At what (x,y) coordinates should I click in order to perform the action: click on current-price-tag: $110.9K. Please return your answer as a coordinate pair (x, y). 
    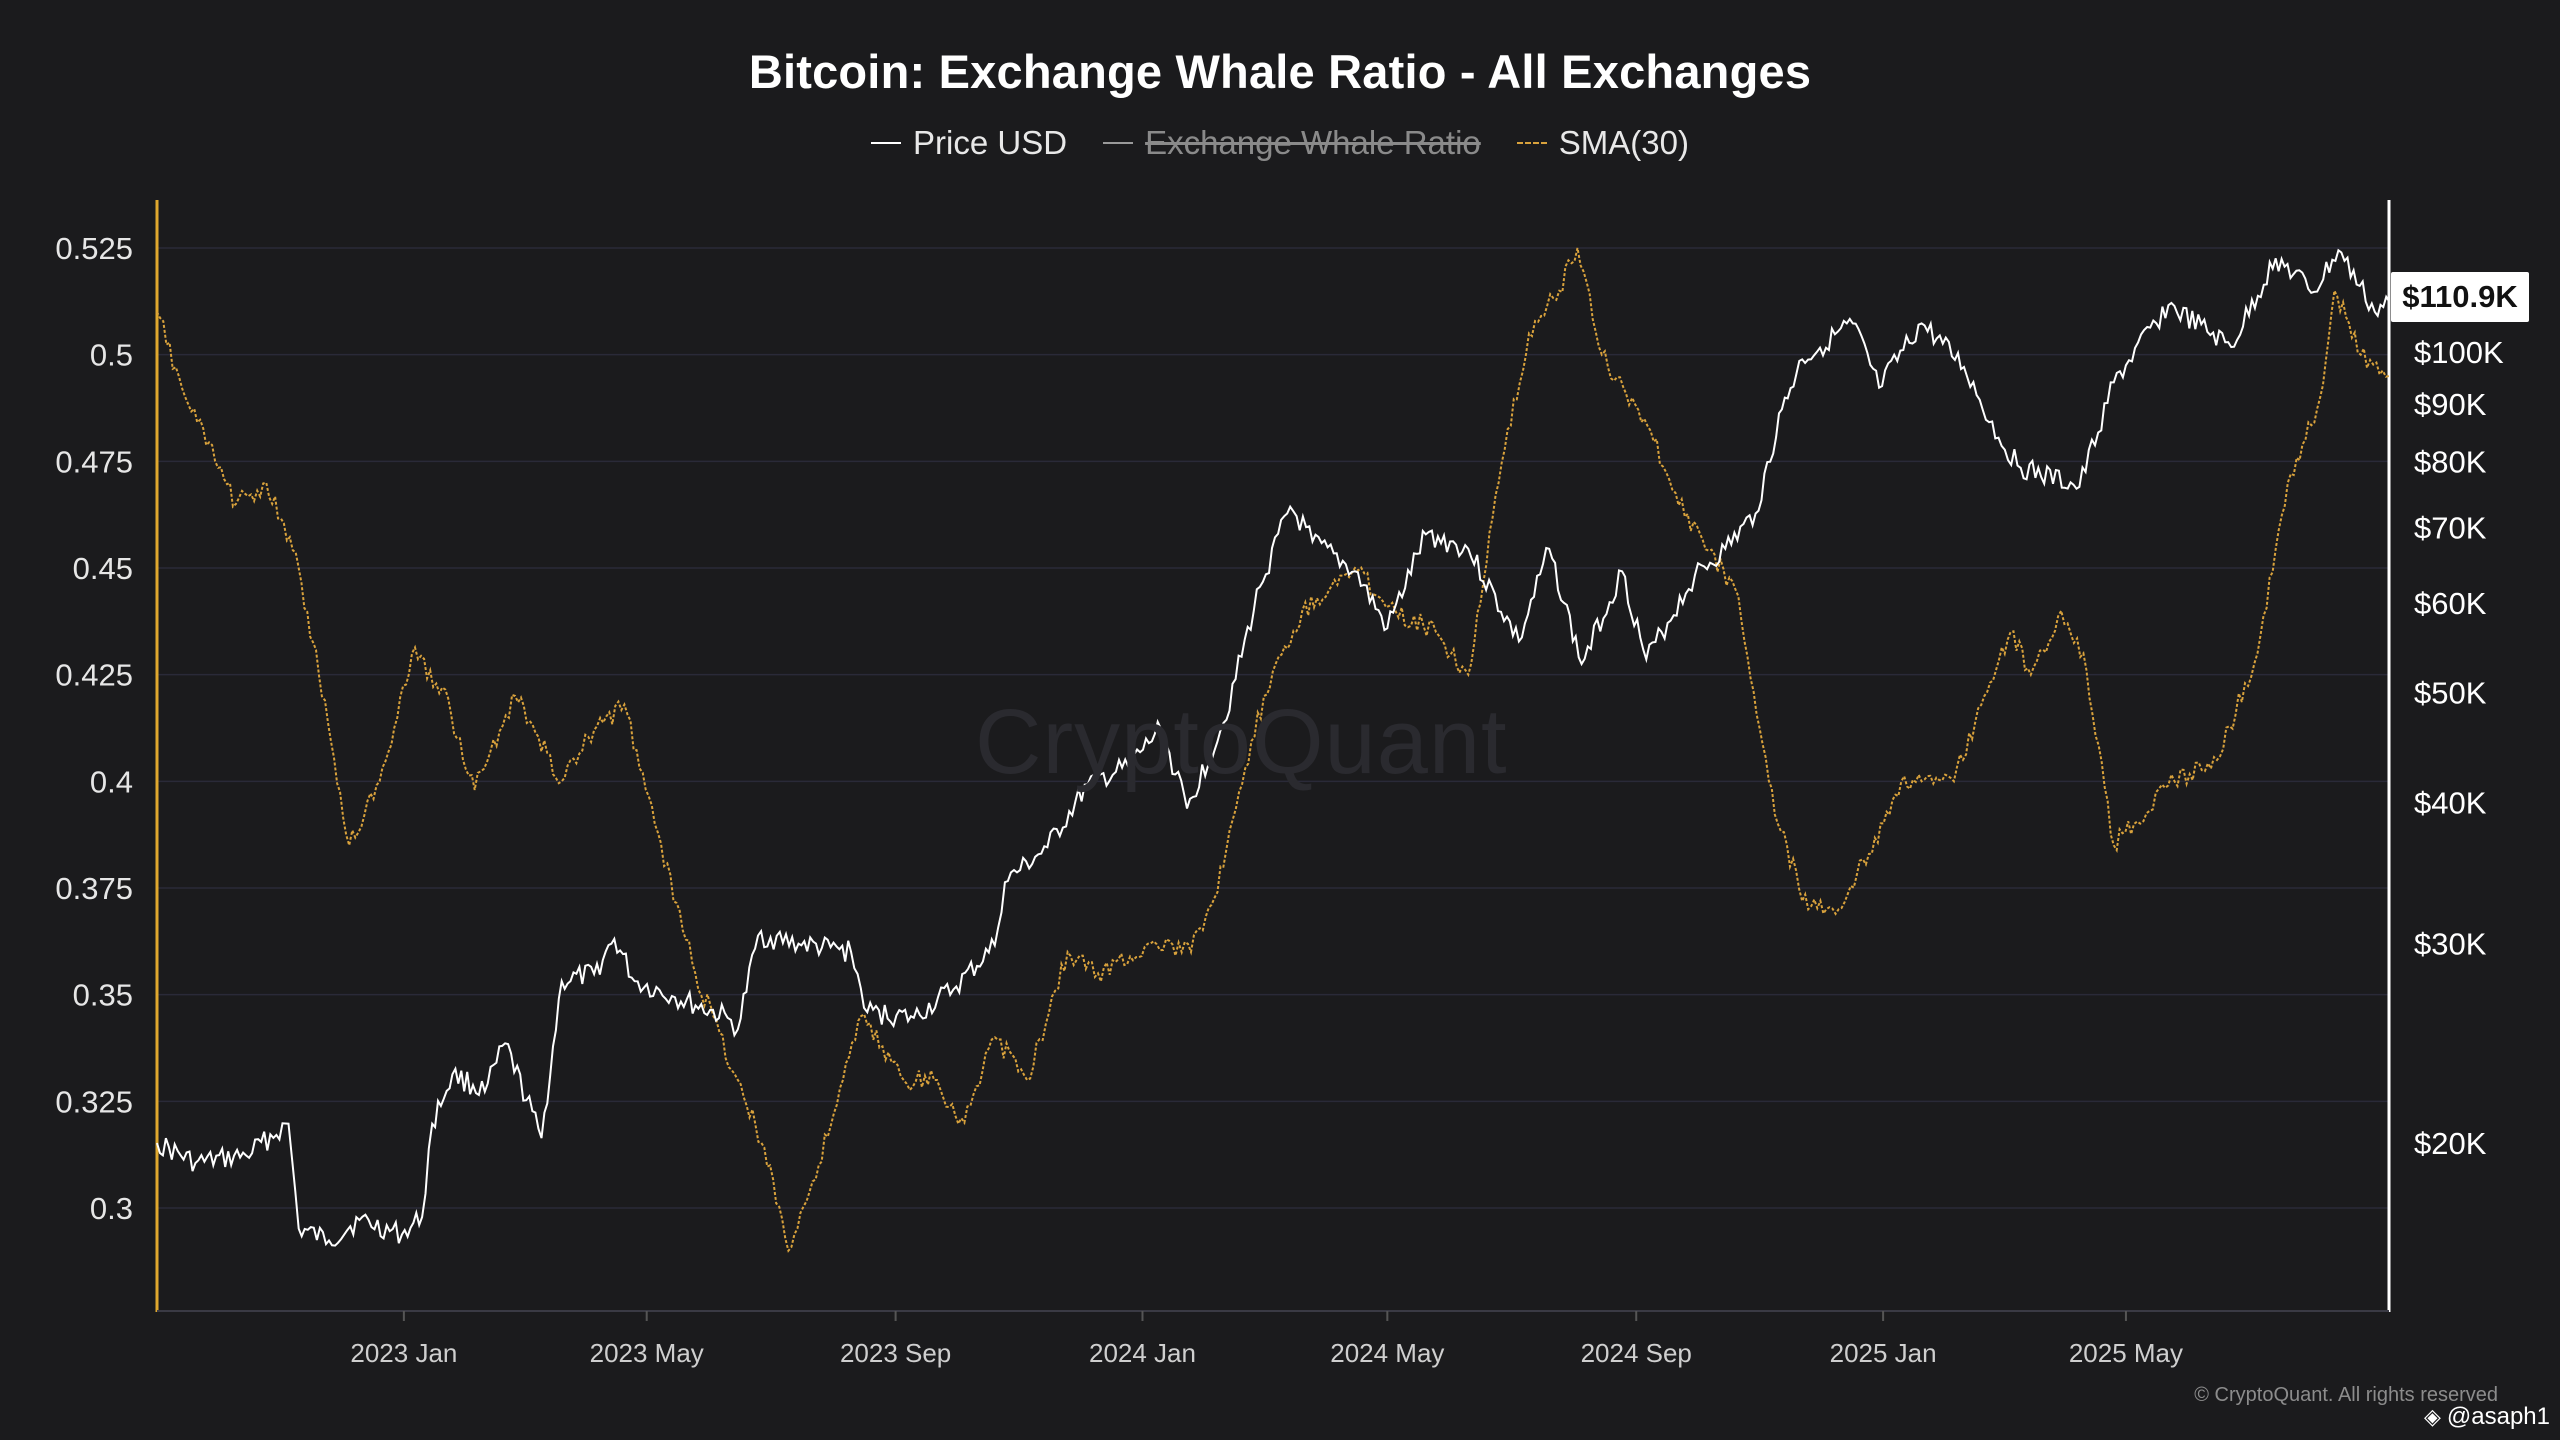
    Looking at the image, I should click on (2460, 297).